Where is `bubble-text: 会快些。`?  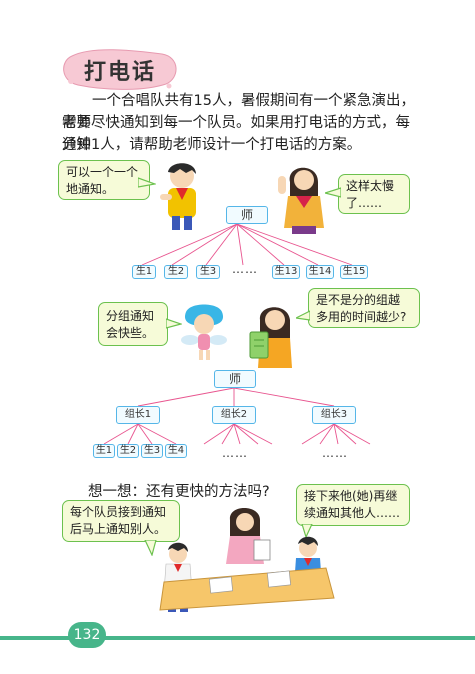
bubble-text: 会快些。 is located at coordinates (130, 333).